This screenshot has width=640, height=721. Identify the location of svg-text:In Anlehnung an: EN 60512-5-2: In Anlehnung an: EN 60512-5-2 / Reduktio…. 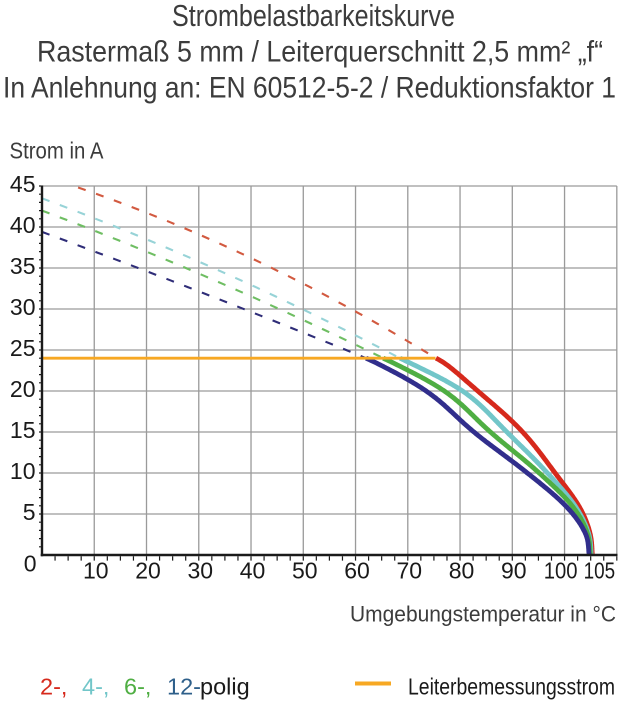
(309, 88).